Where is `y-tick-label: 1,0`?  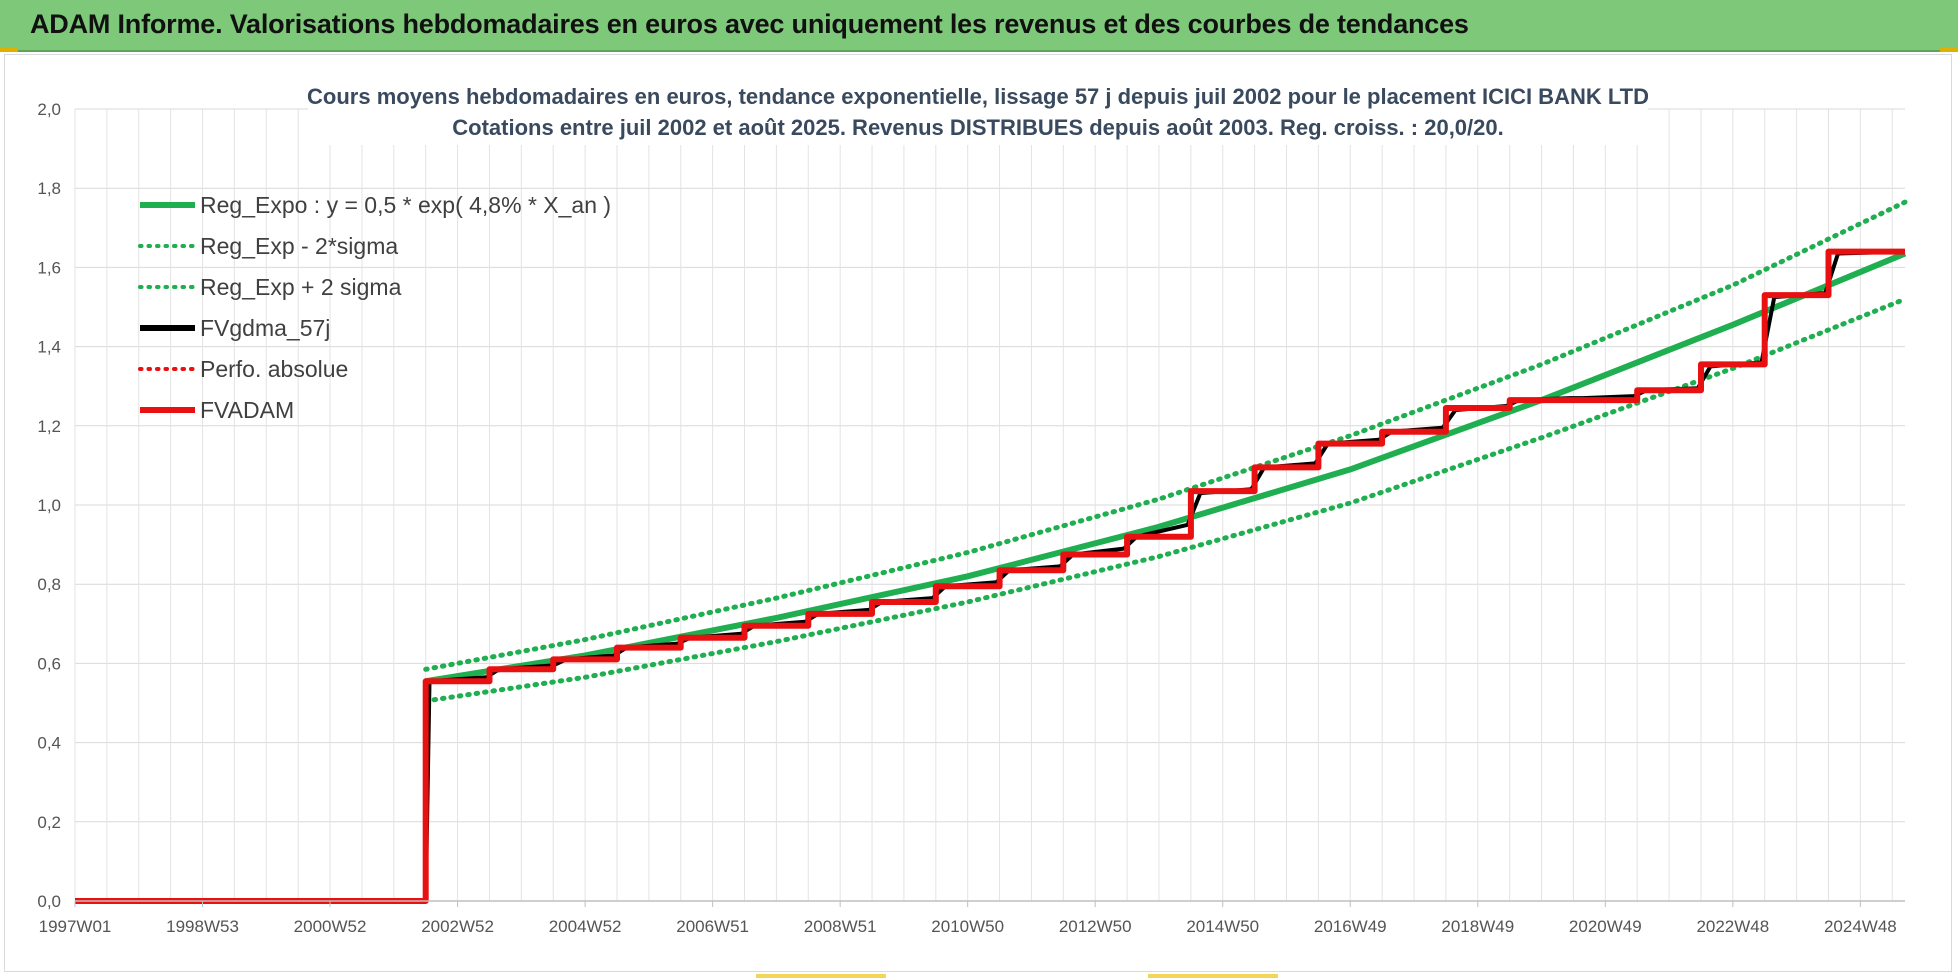 y-tick-label: 1,0 is located at coordinates (49, 505).